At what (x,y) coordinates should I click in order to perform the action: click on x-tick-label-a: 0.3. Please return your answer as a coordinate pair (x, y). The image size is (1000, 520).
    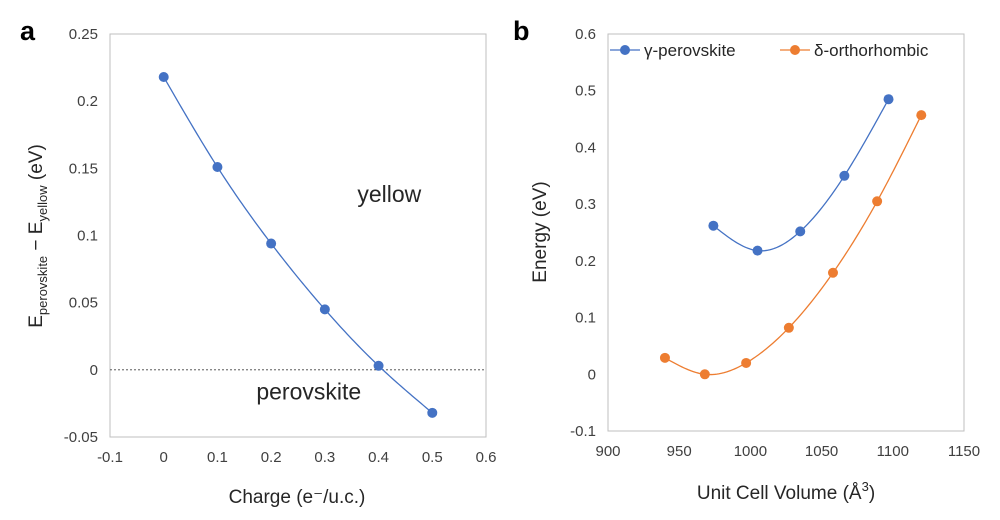
    Looking at the image, I should click on (324, 457).